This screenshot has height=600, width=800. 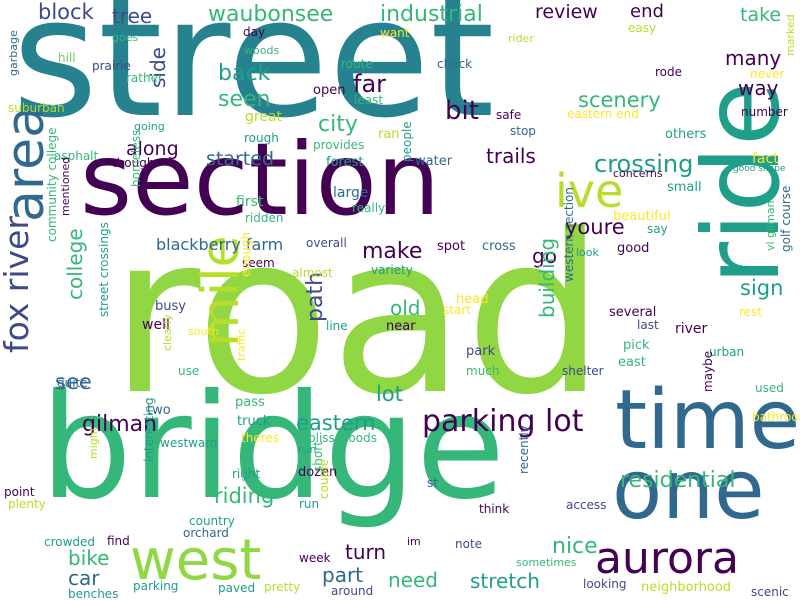 I want to click on cloud-word: going, so click(x=149, y=126).